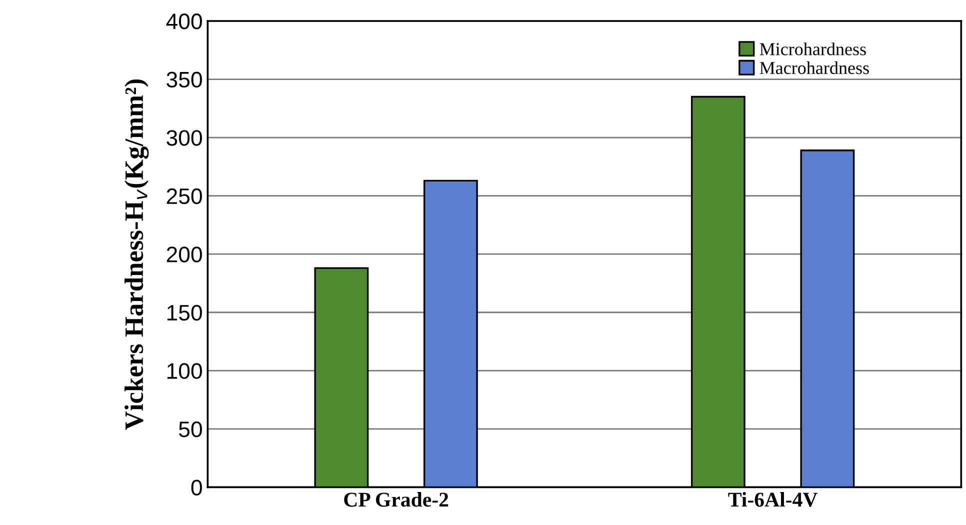  What do you see at coordinates (773, 499) in the screenshot?
I see `x-tick-label: Ti-6Al-4V` at bounding box center [773, 499].